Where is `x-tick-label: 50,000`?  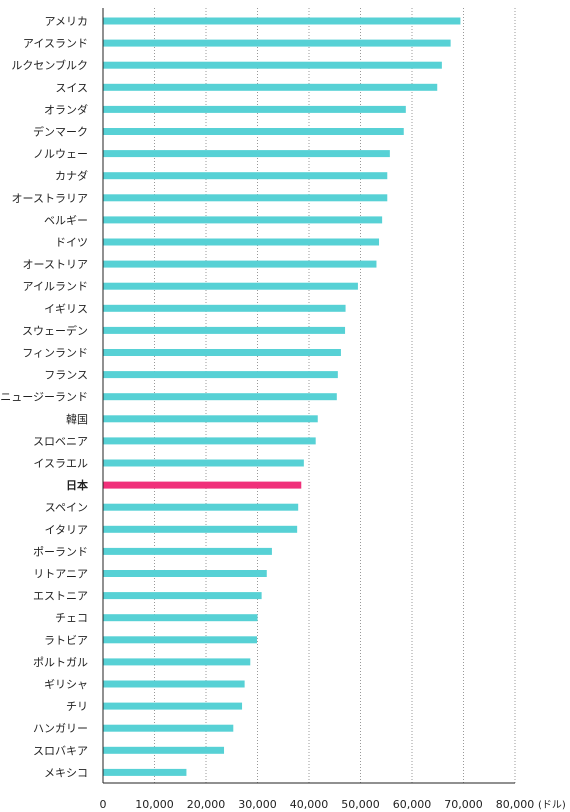 x-tick-label: 50,000 is located at coordinates (360, 804).